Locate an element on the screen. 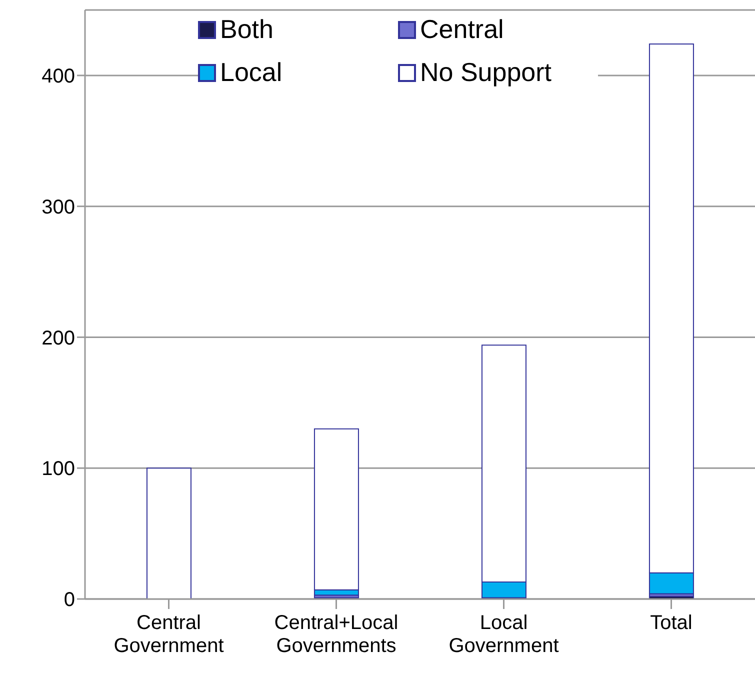 The width and height of the screenshot is (755, 684). legend-label: Central is located at coordinates (462, 29).